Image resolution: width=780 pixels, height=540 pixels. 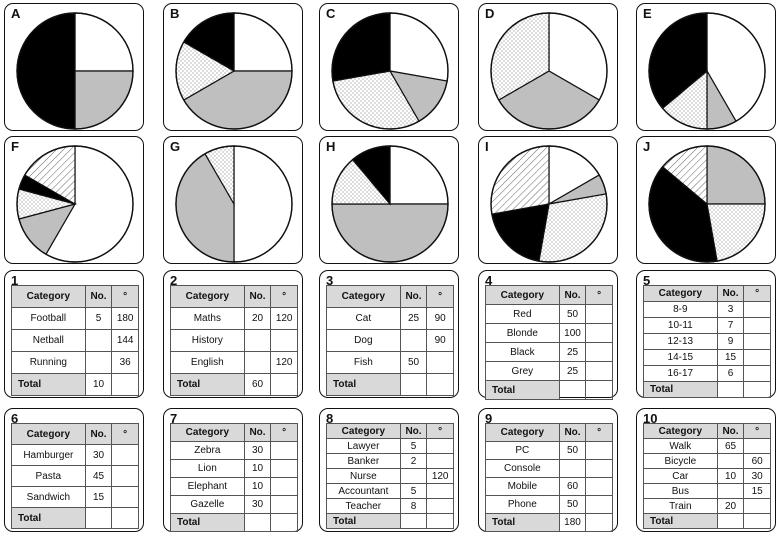 What do you see at coordinates (207, 318) in the screenshot?
I see `table-cell: Maths` at bounding box center [207, 318].